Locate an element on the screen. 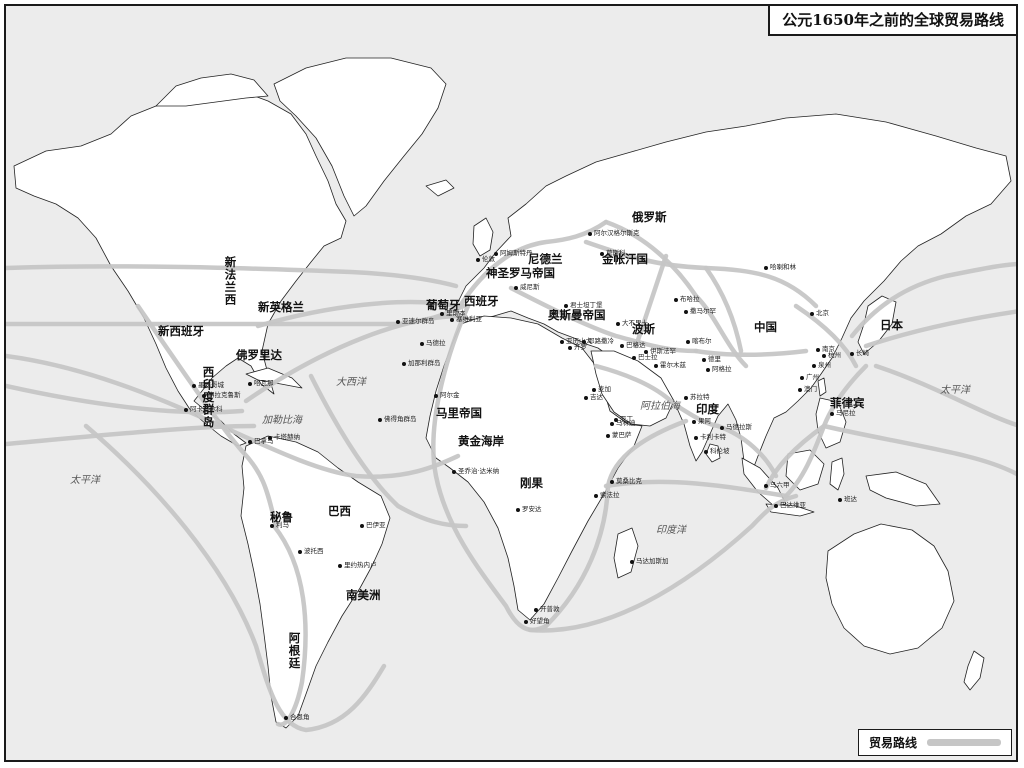  city-dot-batavia is located at coordinates (776, 506).